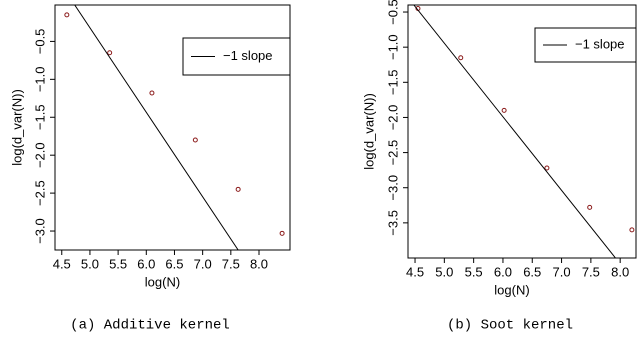 This screenshot has height=343, width=638. What do you see at coordinates (392, 223) in the screenshot?
I see `y-tick-label: −3.5` at bounding box center [392, 223].